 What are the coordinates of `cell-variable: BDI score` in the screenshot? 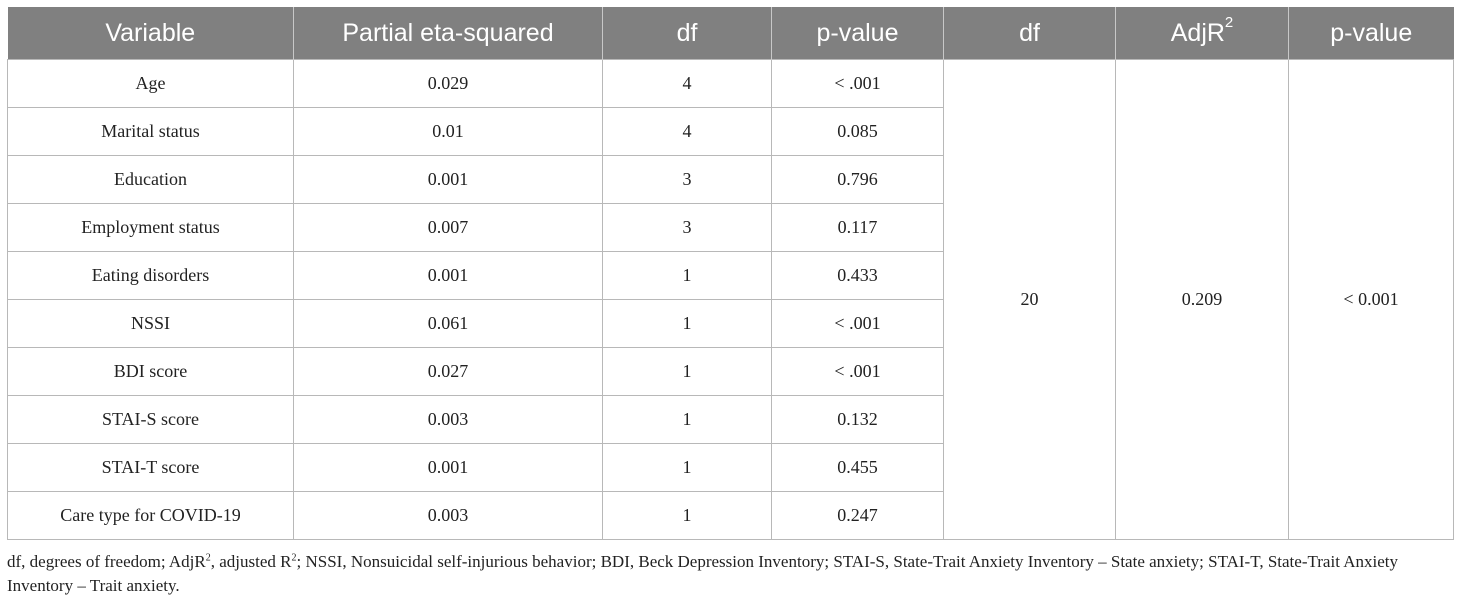 It's located at (150, 371).